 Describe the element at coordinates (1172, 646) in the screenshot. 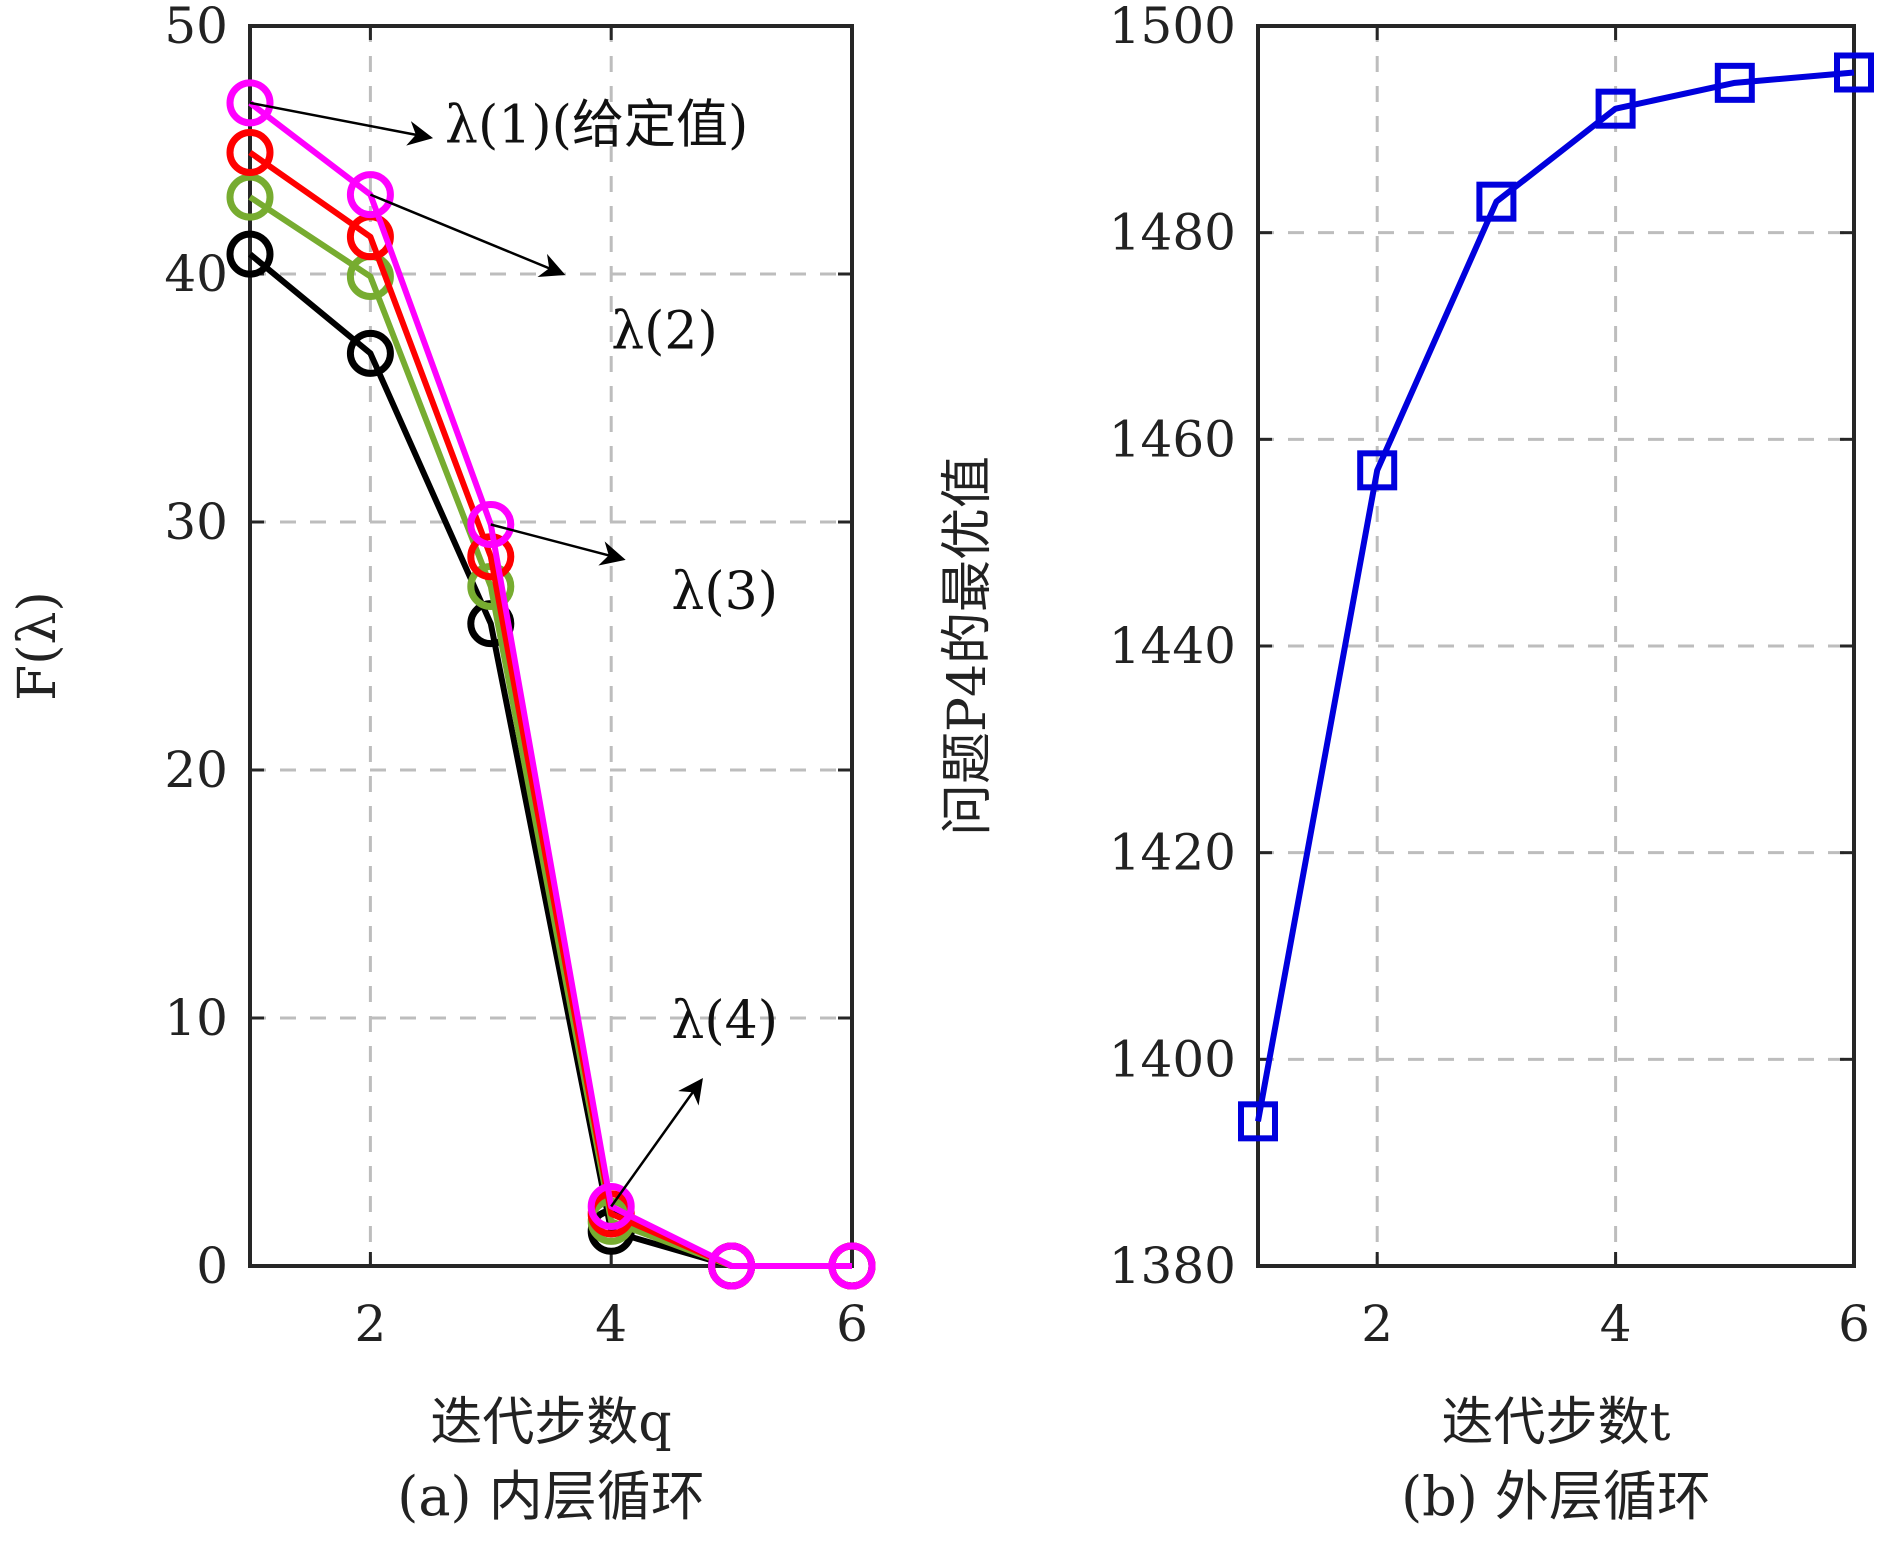

I see `y-tick-label: 1440` at that location.